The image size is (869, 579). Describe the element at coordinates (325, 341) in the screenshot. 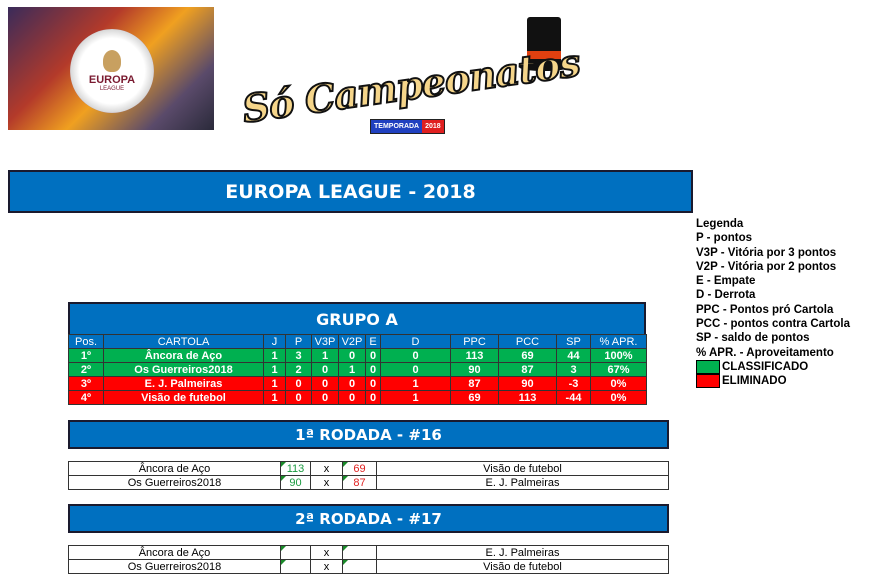

I see `column-header: V3P` at that location.